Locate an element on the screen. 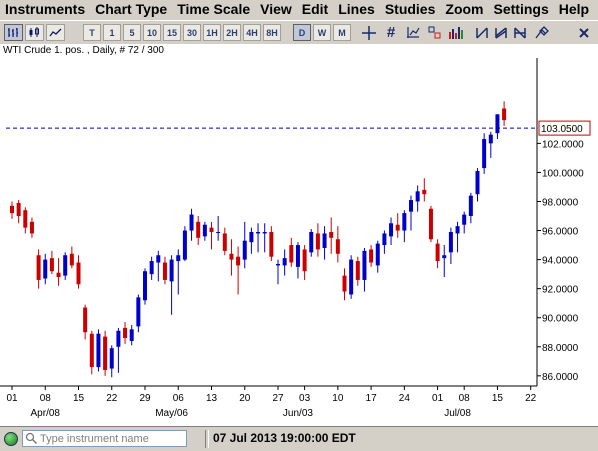  trendline-icon is located at coordinates (482, 32).